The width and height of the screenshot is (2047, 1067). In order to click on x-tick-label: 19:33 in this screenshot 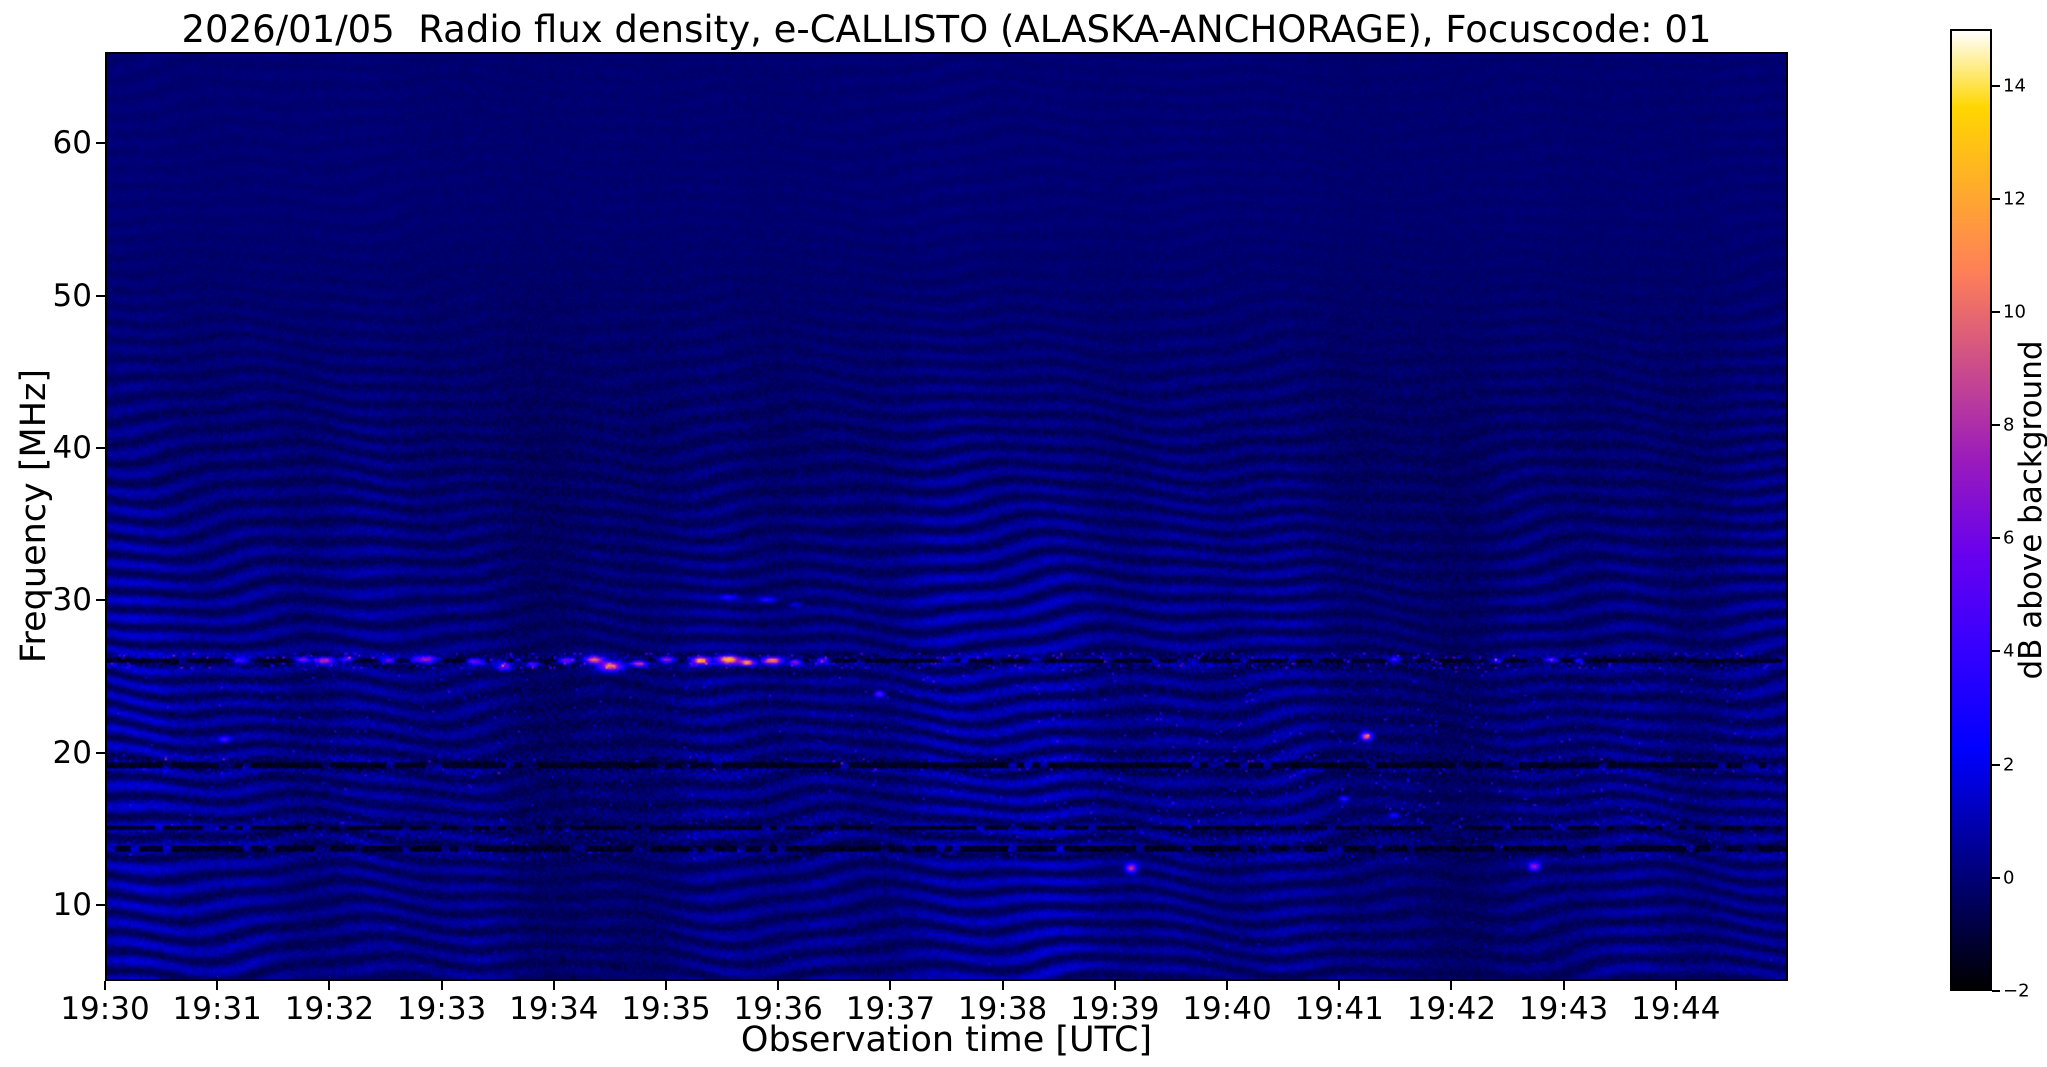, I will do `click(441, 1009)`.